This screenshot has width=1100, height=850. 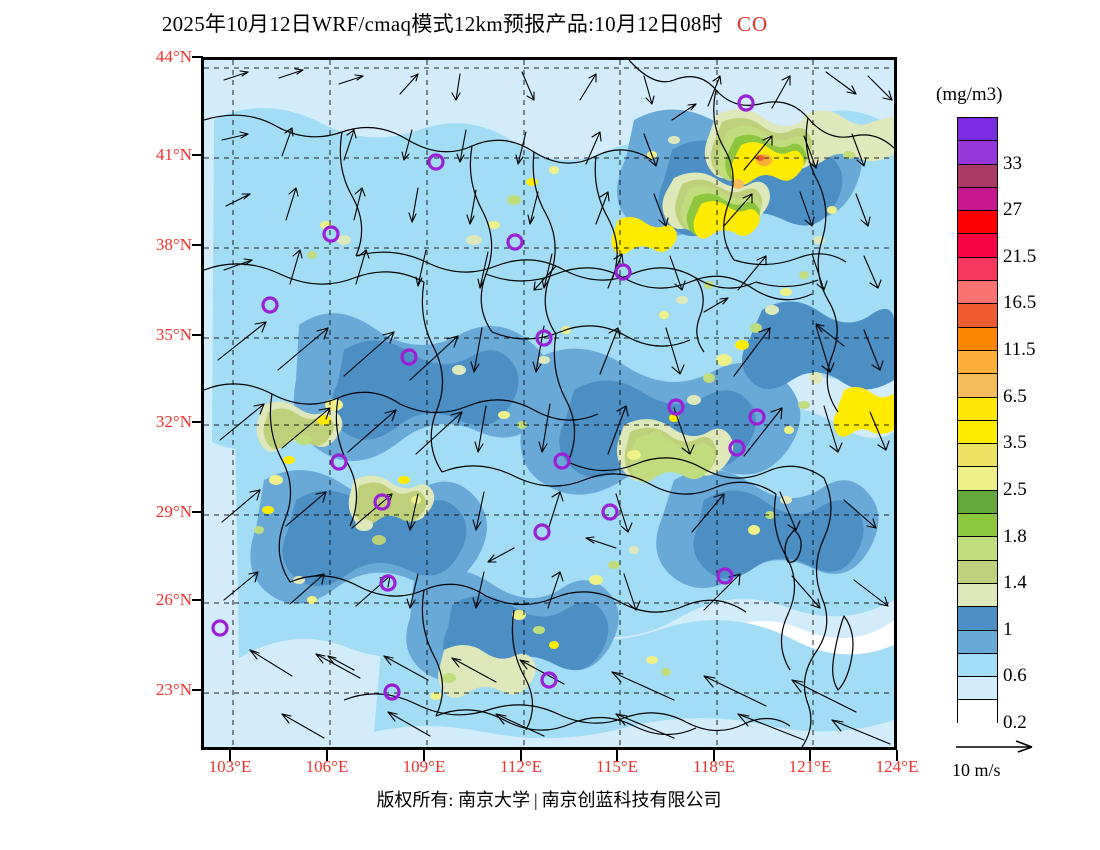 What do you see at coordinates (173, 599) in the screenshot?
I see `latitude-tick-label: 26°N` at bounding box center [173, 599].